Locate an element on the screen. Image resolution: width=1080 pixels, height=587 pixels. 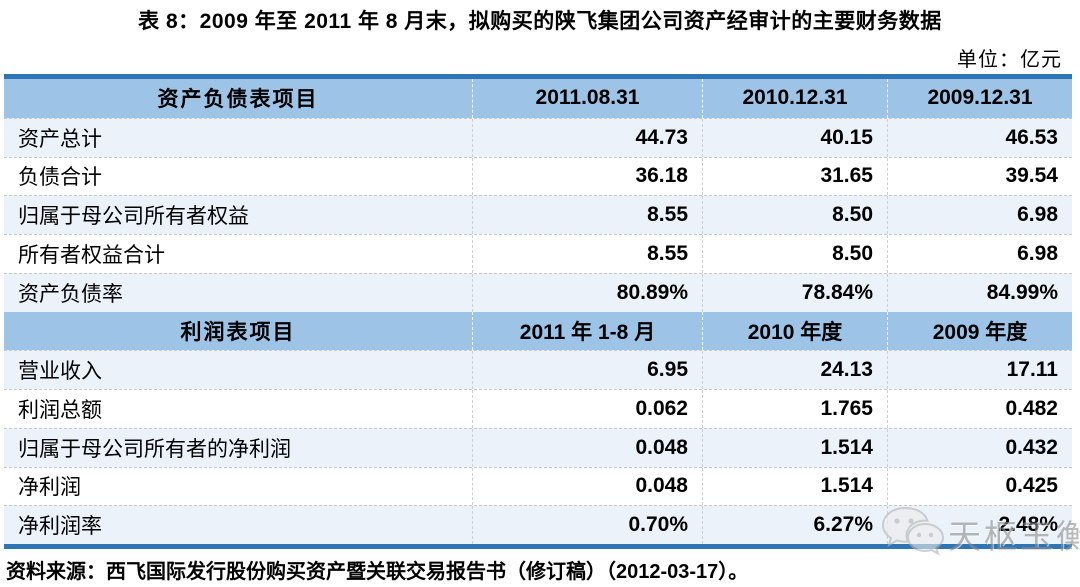
row-label-cell: 归属于母公司所有者的净利润 is located at coordinates (238, 447).